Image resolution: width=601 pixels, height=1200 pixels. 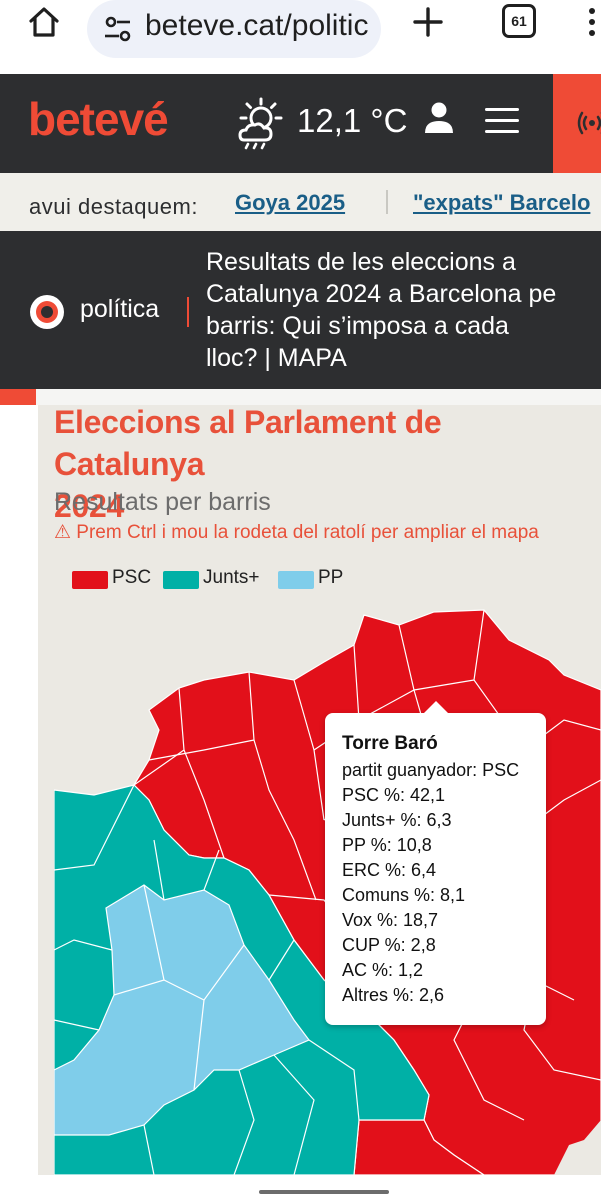 What do you see at coordinates (98, 119) in the screenshot?
I see `site-logo: betevé` at bounding box center [98, 119].